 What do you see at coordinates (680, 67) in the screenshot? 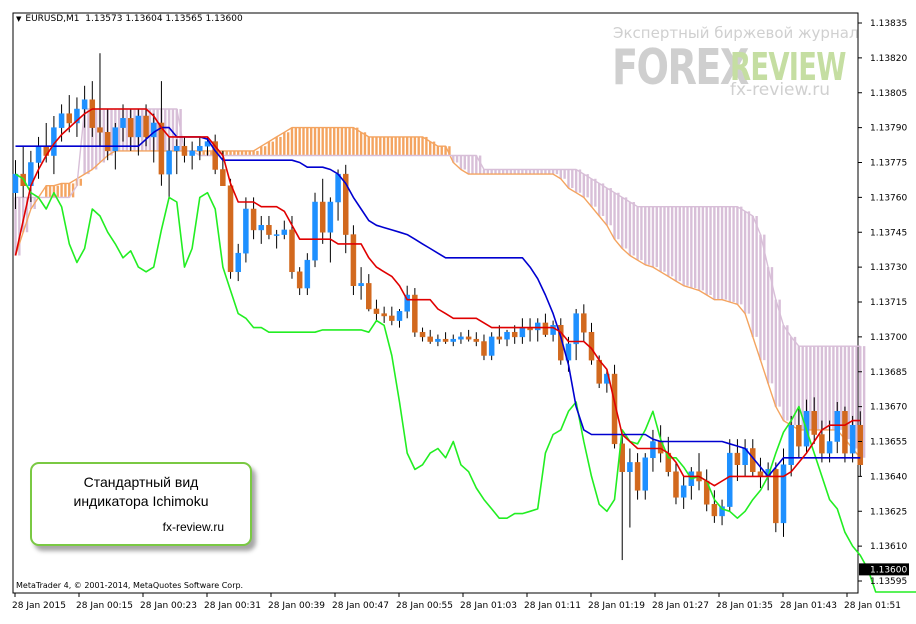
I see `watermark-forex-logo: FOREX` at bounding box center [680, 67].